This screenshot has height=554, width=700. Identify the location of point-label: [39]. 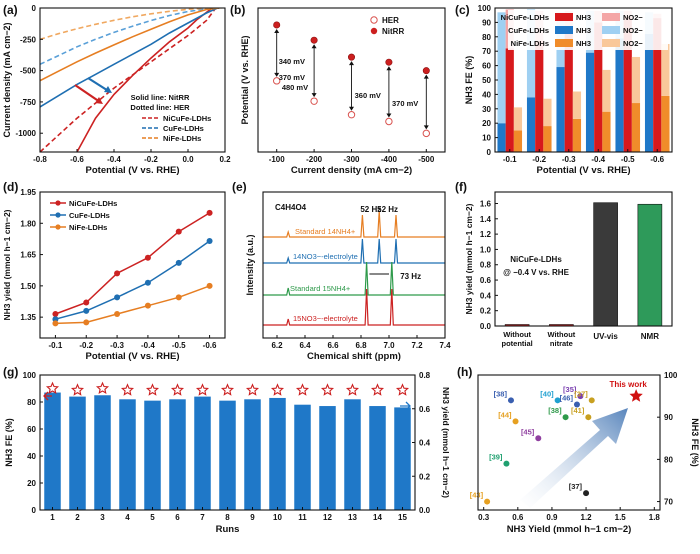
(496, 457).